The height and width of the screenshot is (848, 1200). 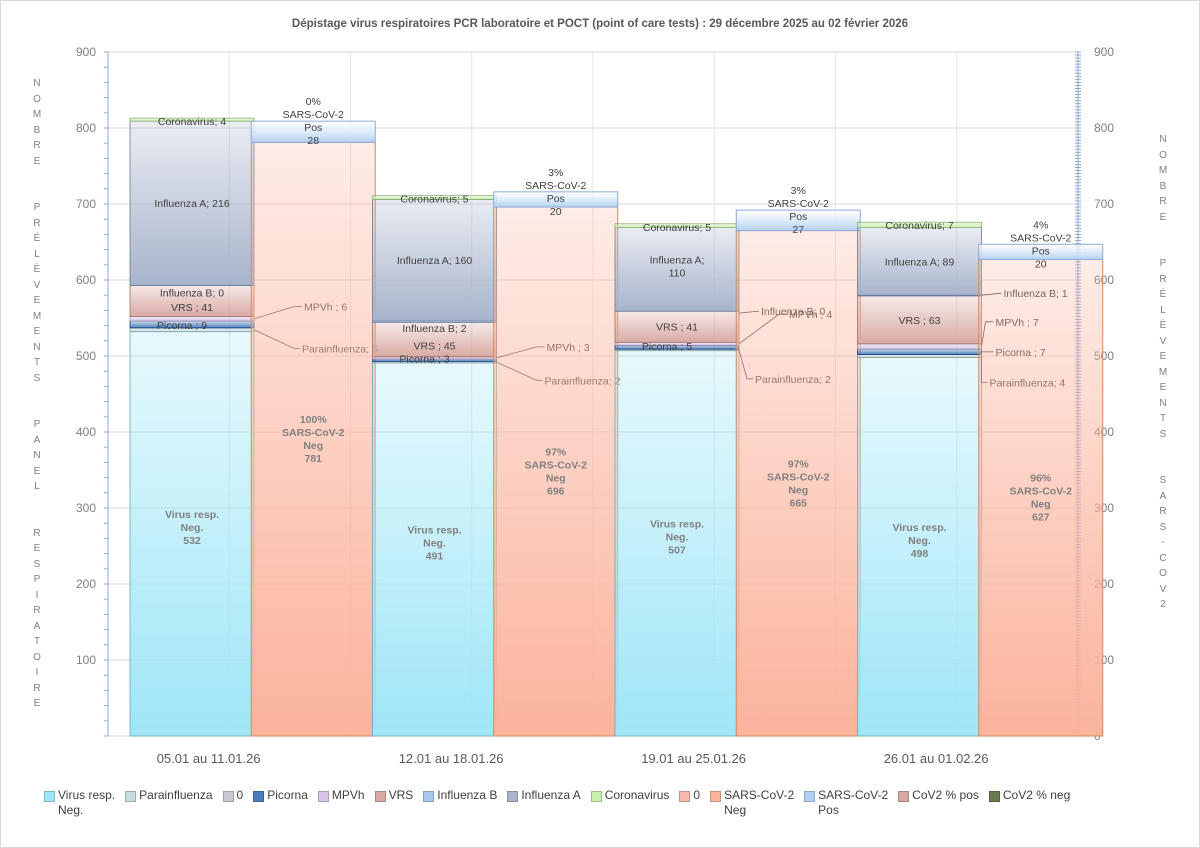 I want to click on data-label-vrs: VRS ; 63, so click(x=919, y=321).